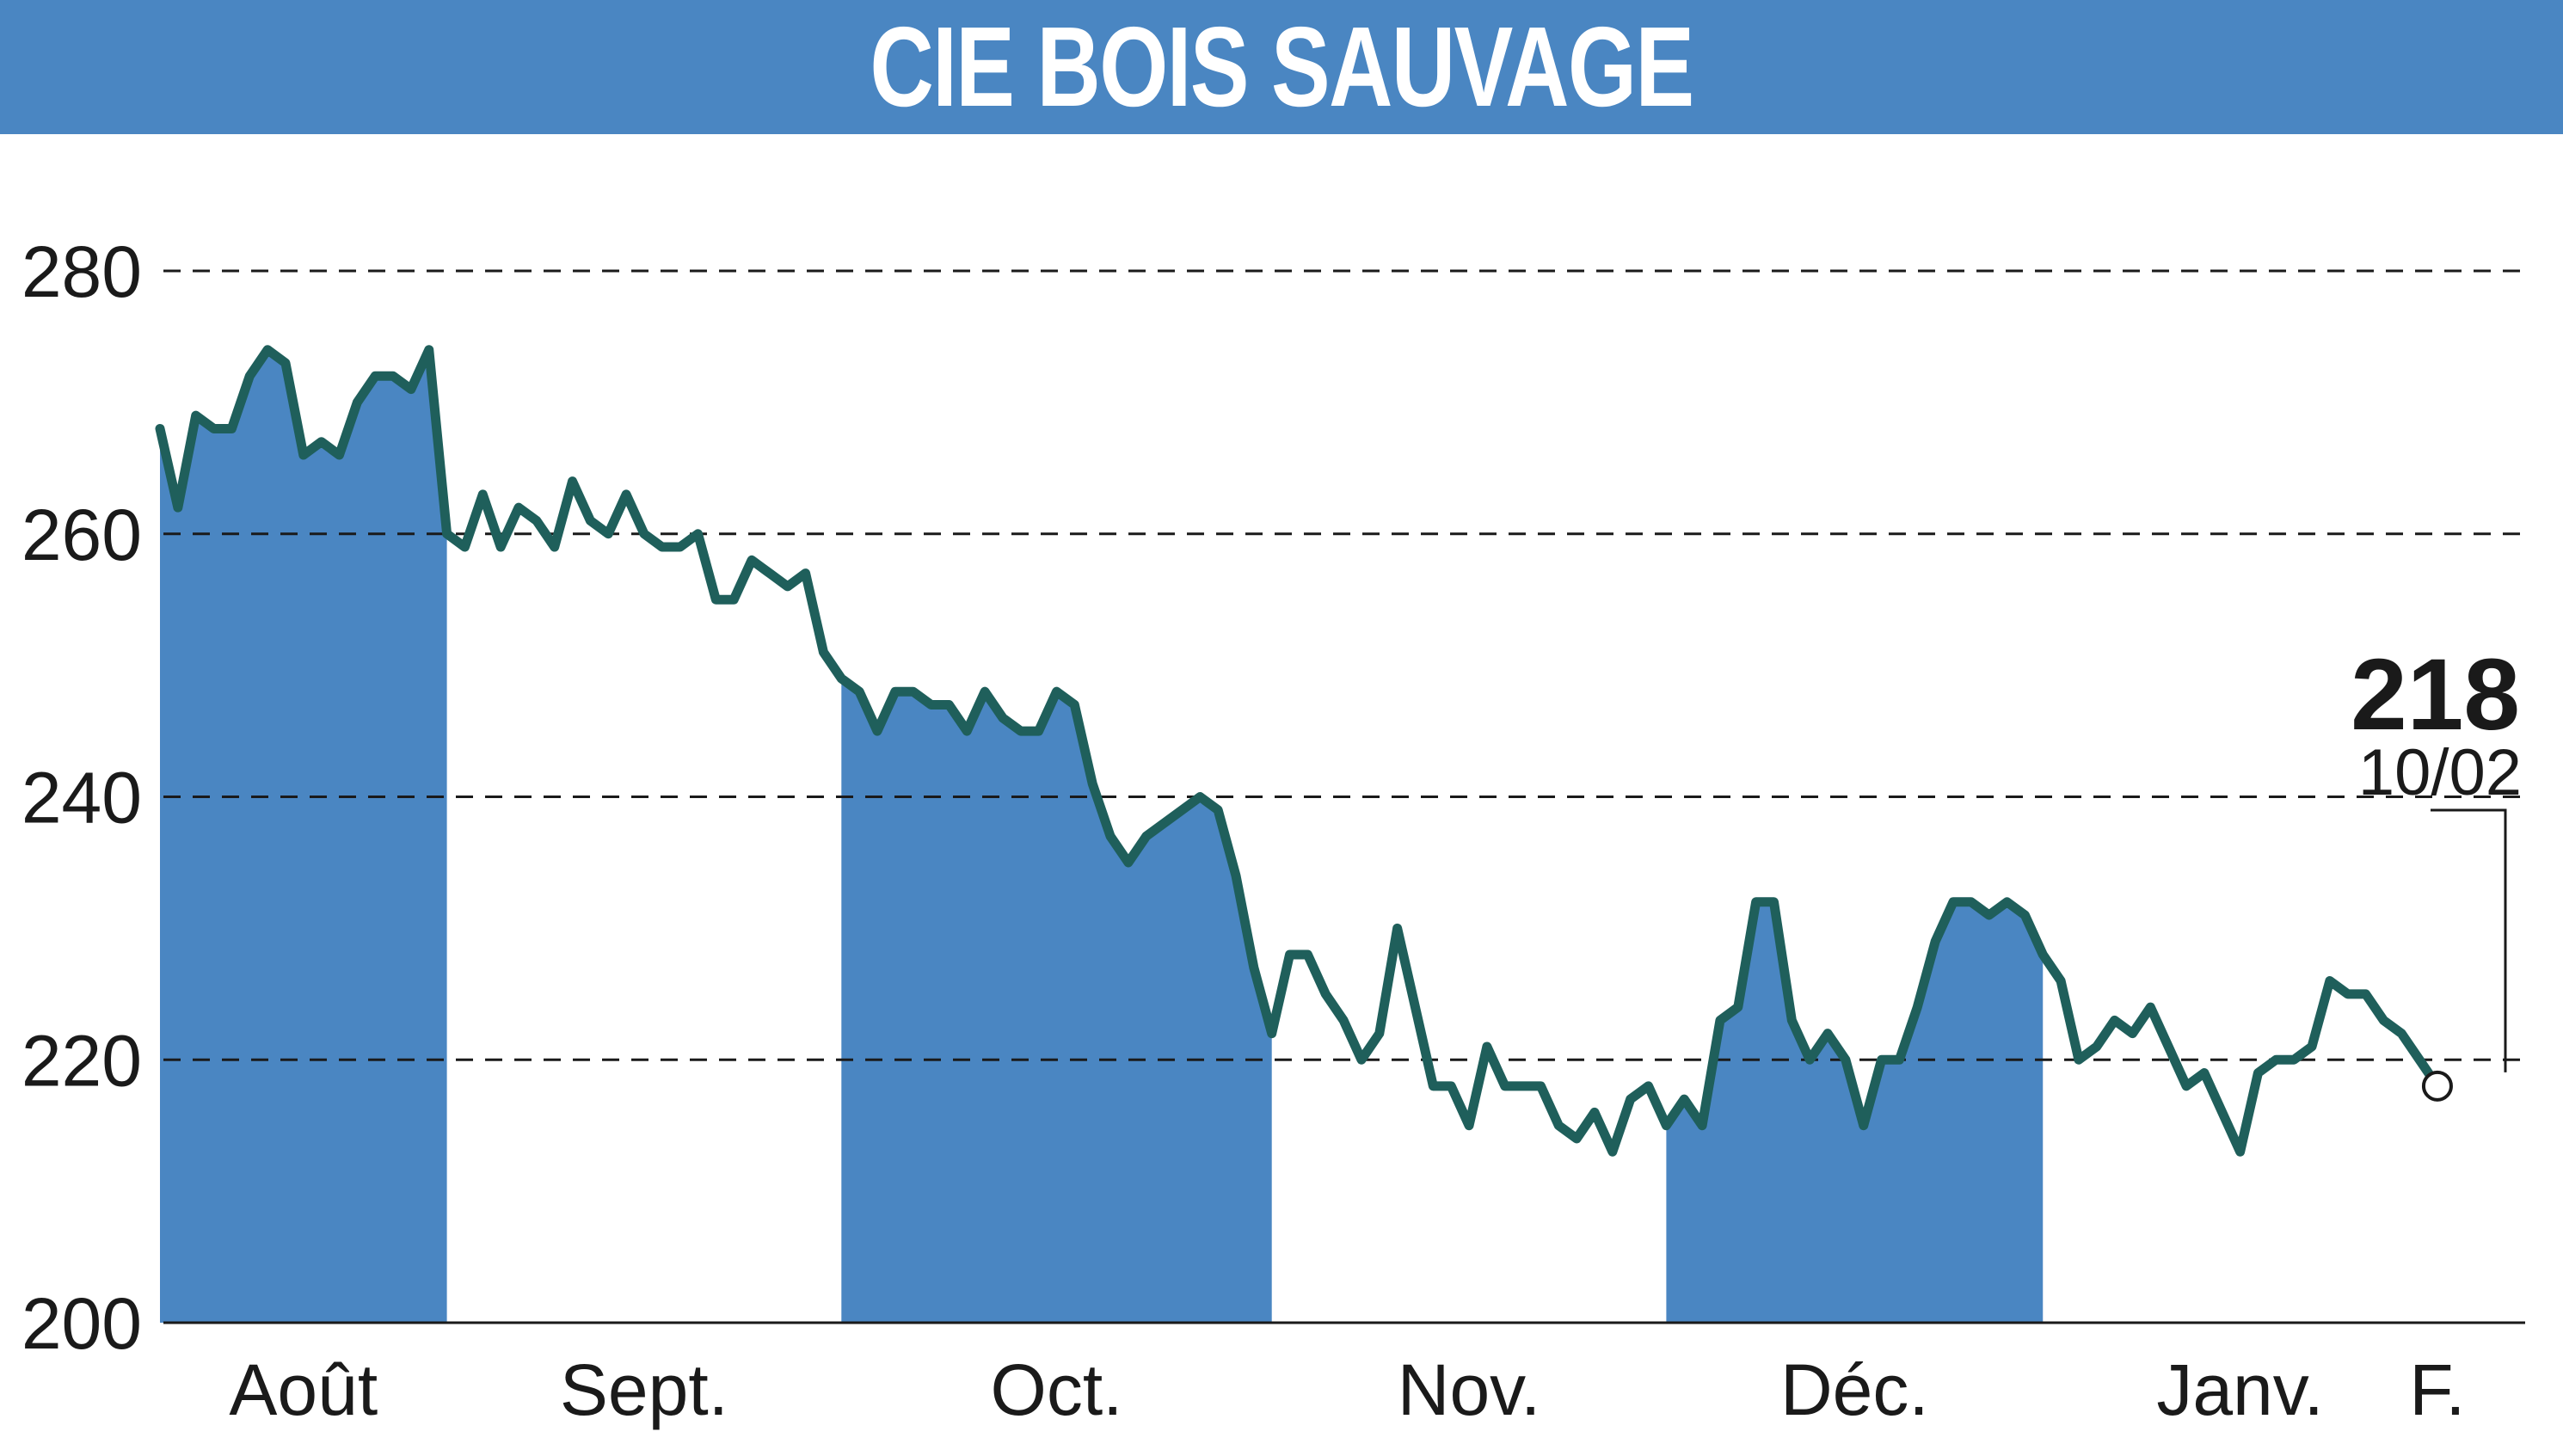 This screenshot has width=2563, height=1456. I want to click on y-tick-label-220: 220, so click(82, 1060).